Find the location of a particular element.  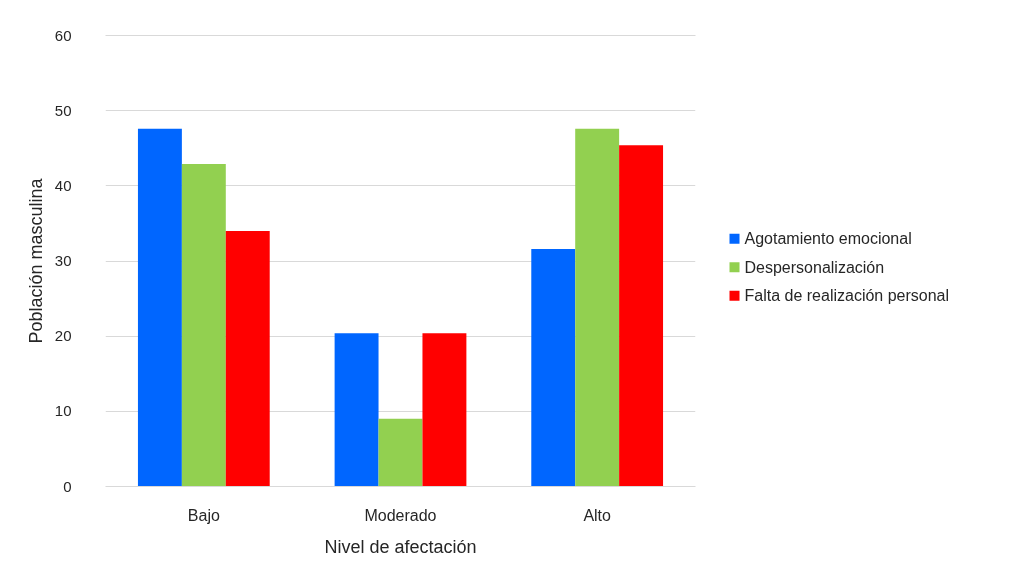

x-tick-label: Moderado is located at coordinates (400, 515).